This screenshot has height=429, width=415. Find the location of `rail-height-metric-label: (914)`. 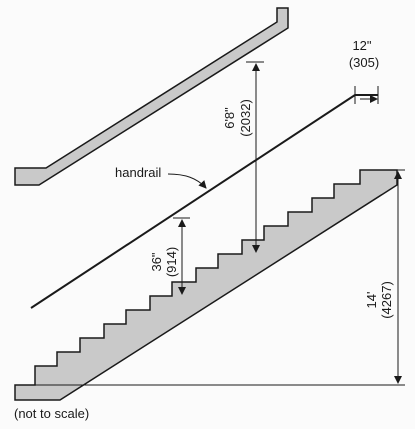

rail-height-metric-label: (914) is located at coordinates (171, 262).